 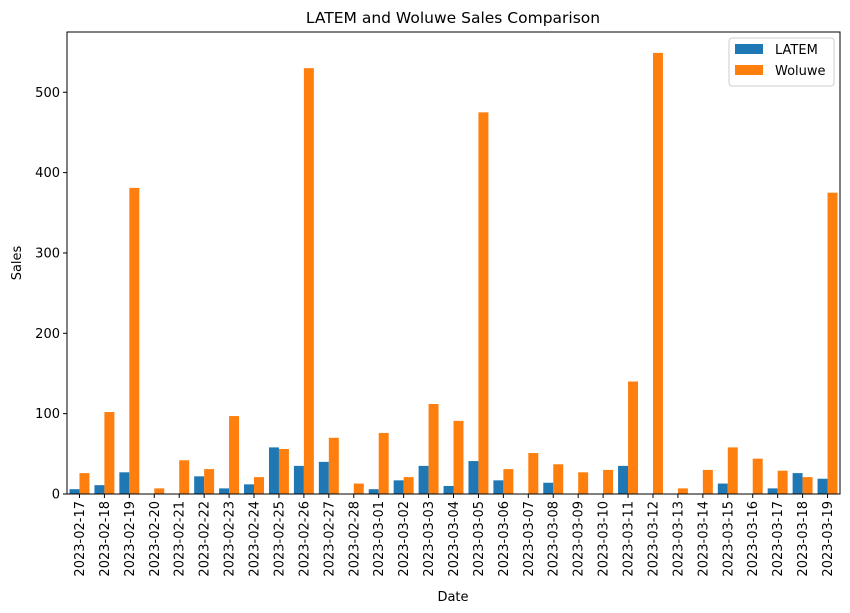 What do you see at coordinates (47, 334) in the screenshot?
I see `y-tick-label: 200` at bounding box center [47, 334].